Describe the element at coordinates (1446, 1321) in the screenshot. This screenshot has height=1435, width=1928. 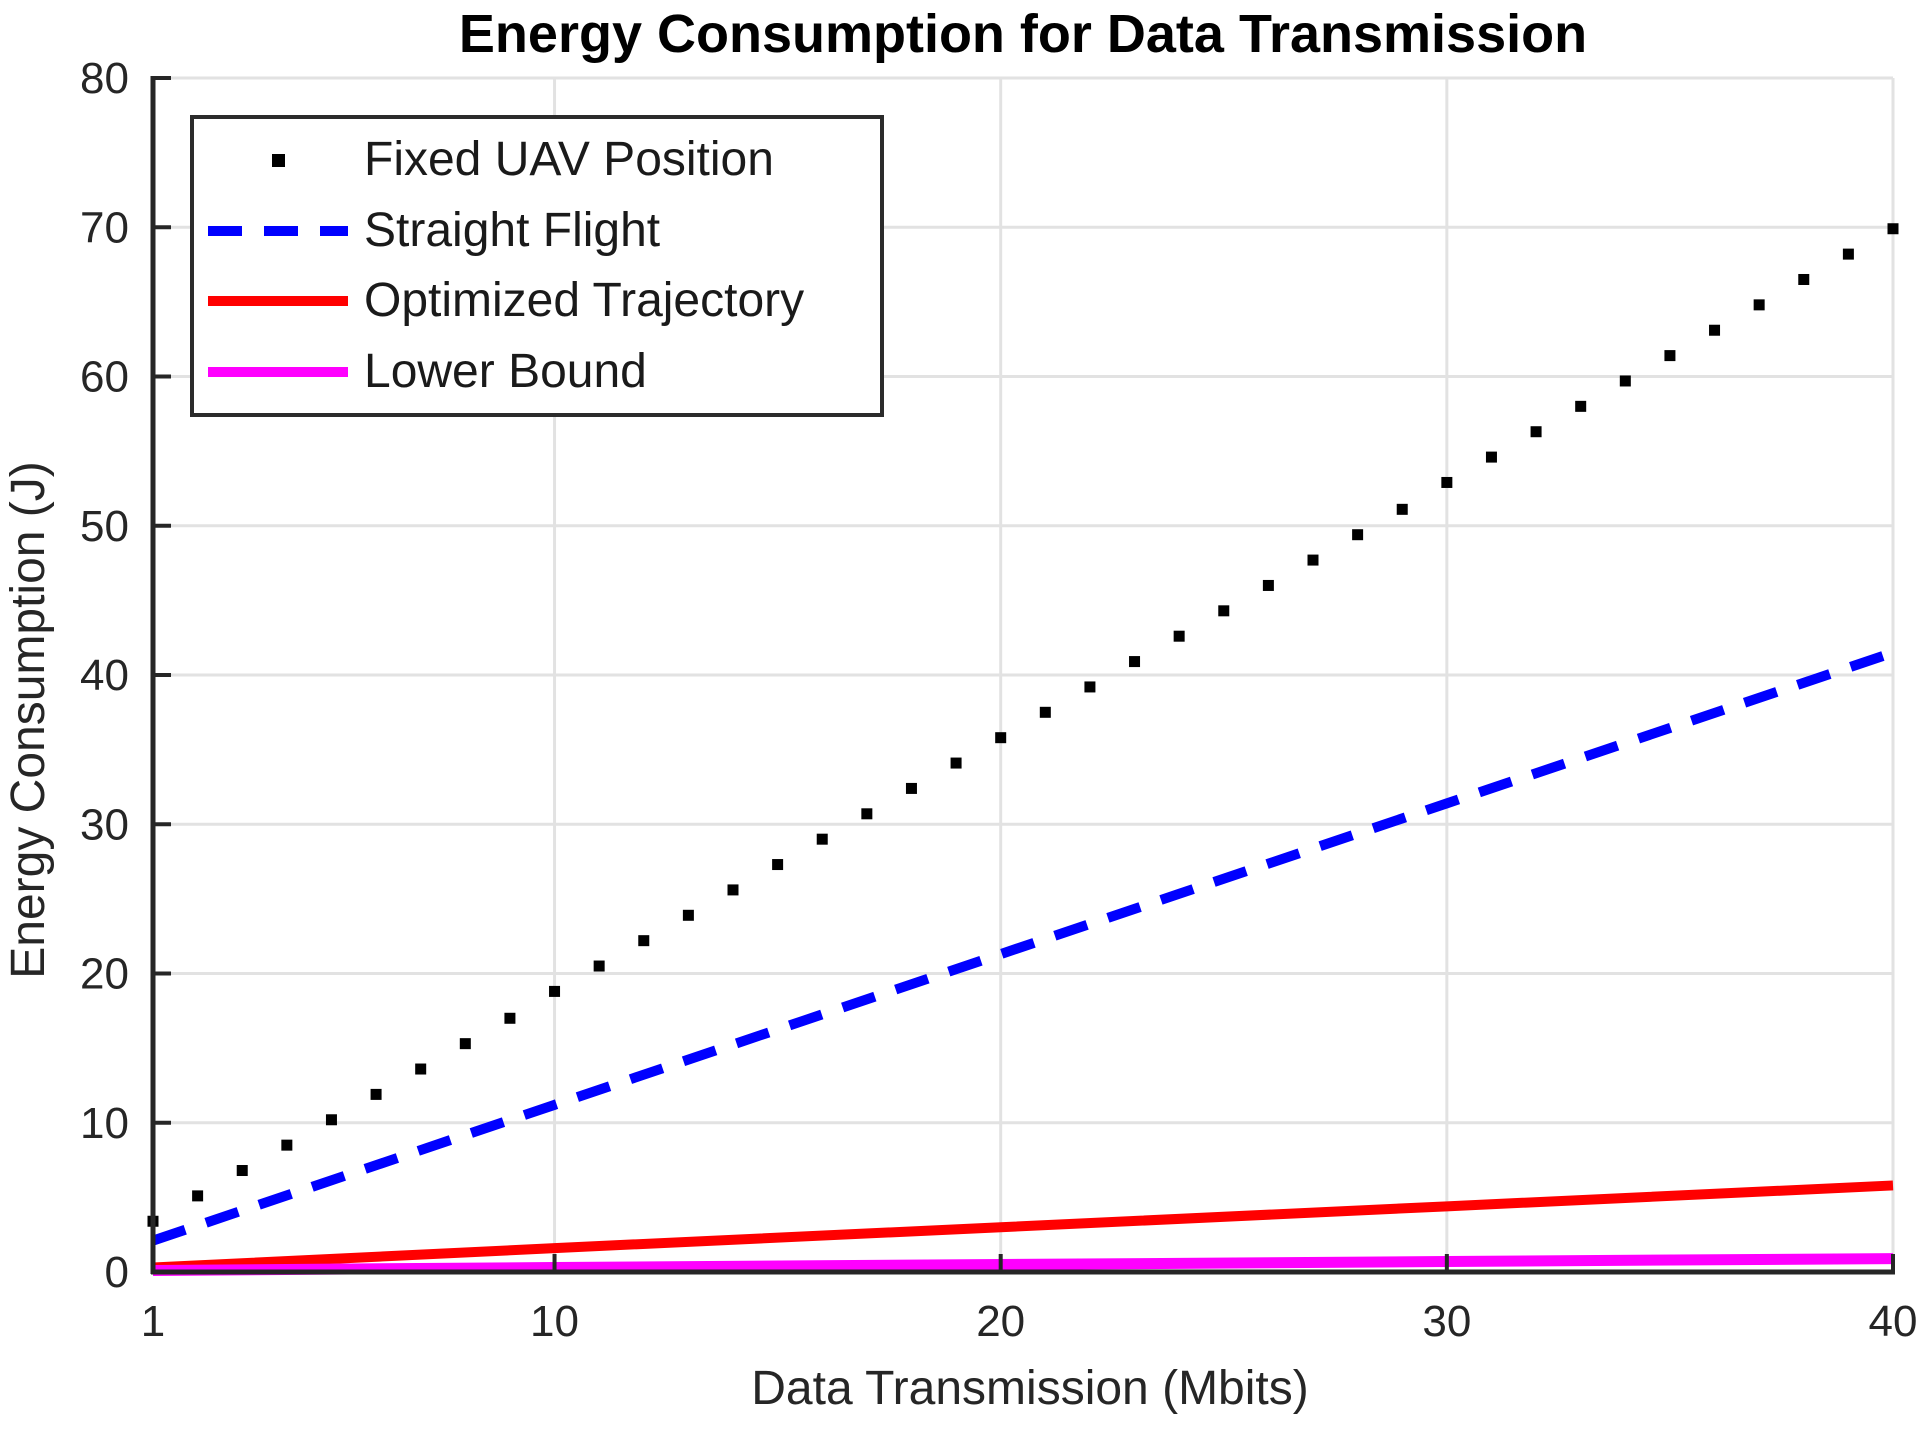
I see `x-tick-label: 30` at that location.